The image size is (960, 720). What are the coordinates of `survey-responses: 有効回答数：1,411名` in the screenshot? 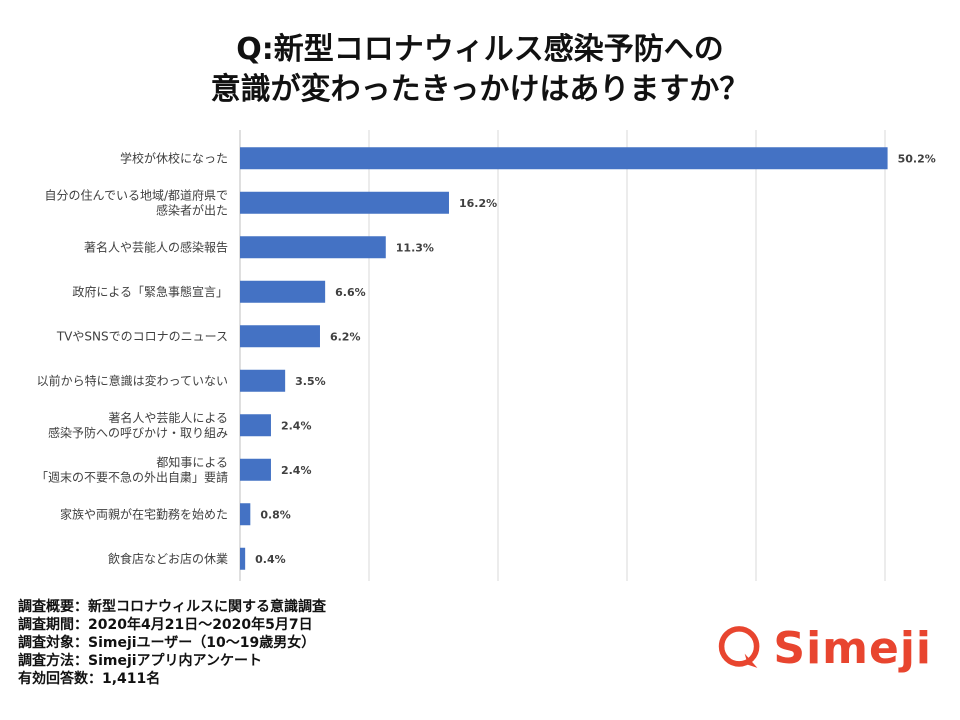 It's located at (89, 679).